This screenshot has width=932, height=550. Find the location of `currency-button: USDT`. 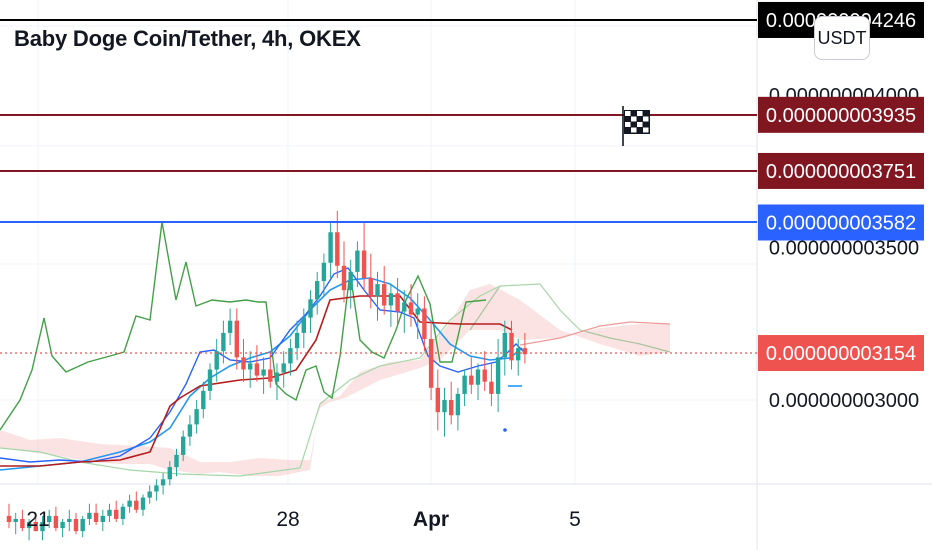

currency-button: USDT is located at coordinates (842, 38).